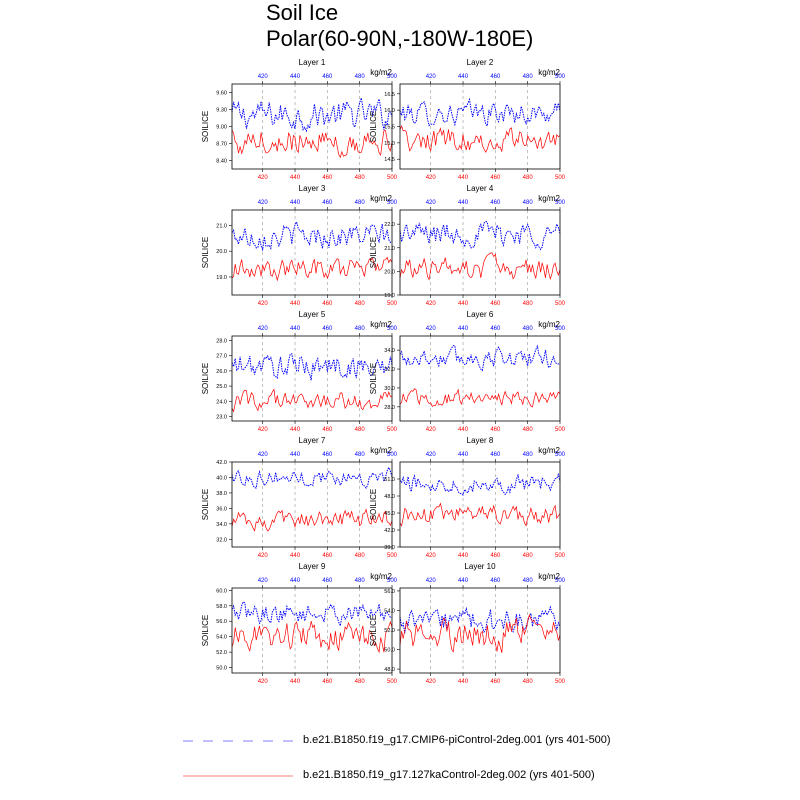  Describe the element at coordinates (221, 145) in the screenshot. I see `y-tick-label: 8.70` at that location.